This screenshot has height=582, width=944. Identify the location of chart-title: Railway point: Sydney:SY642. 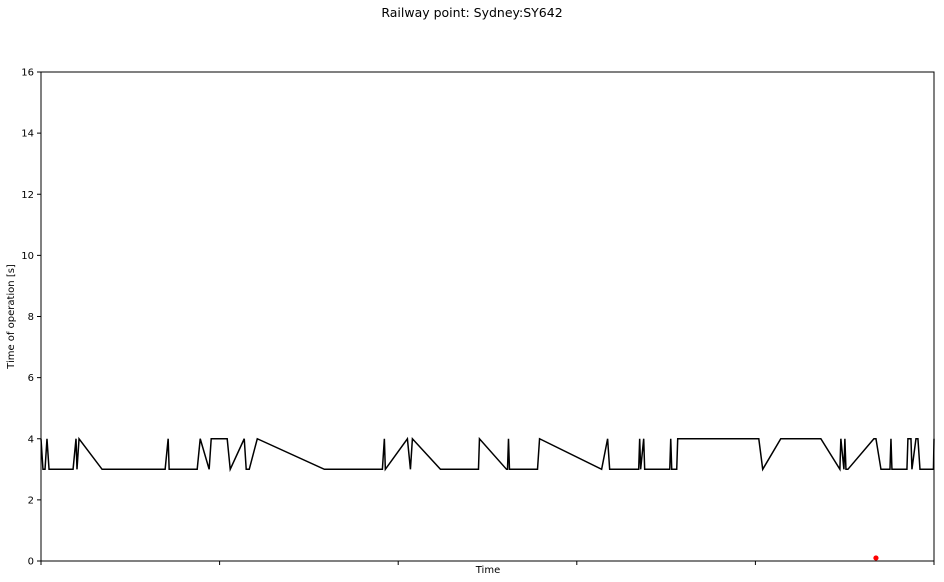
(471, 12).